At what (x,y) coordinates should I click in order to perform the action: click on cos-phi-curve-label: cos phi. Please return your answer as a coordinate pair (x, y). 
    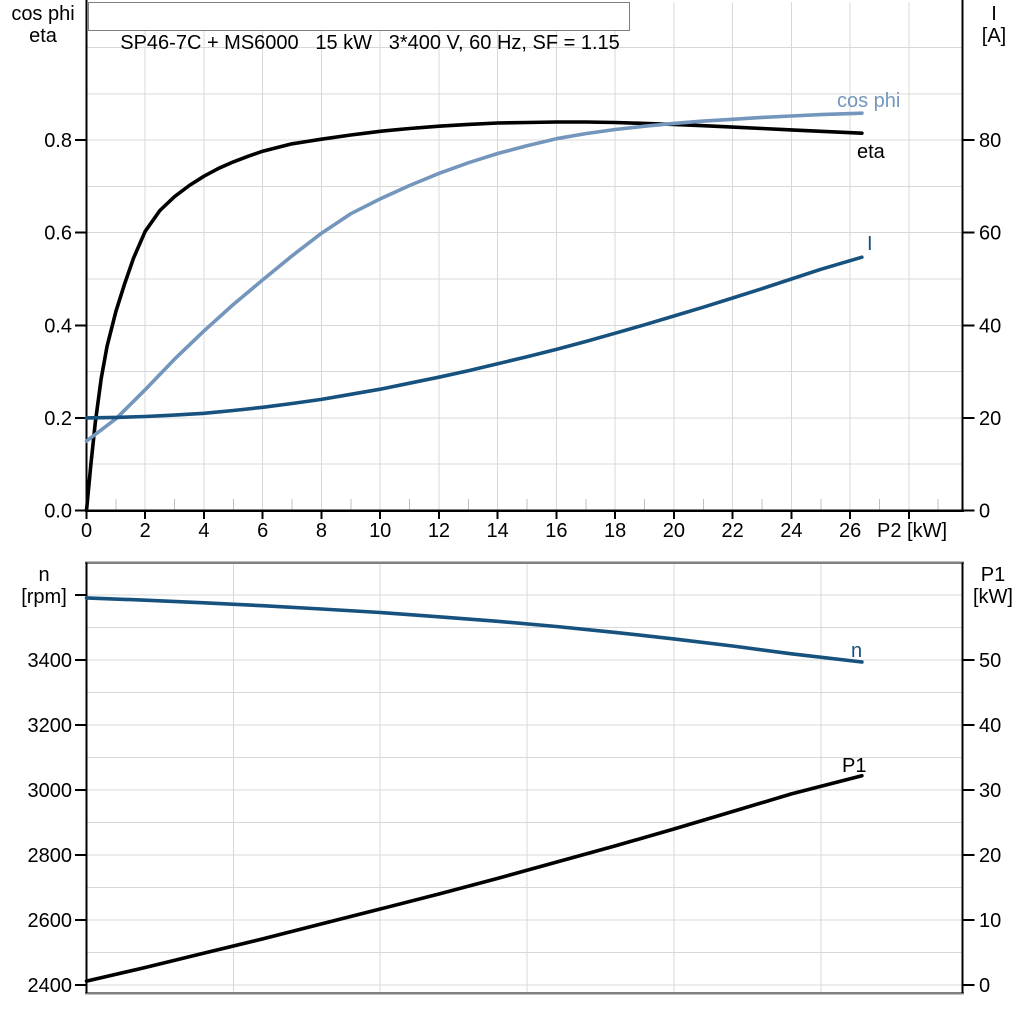
    Looking at the image, I should click on (868, 101).